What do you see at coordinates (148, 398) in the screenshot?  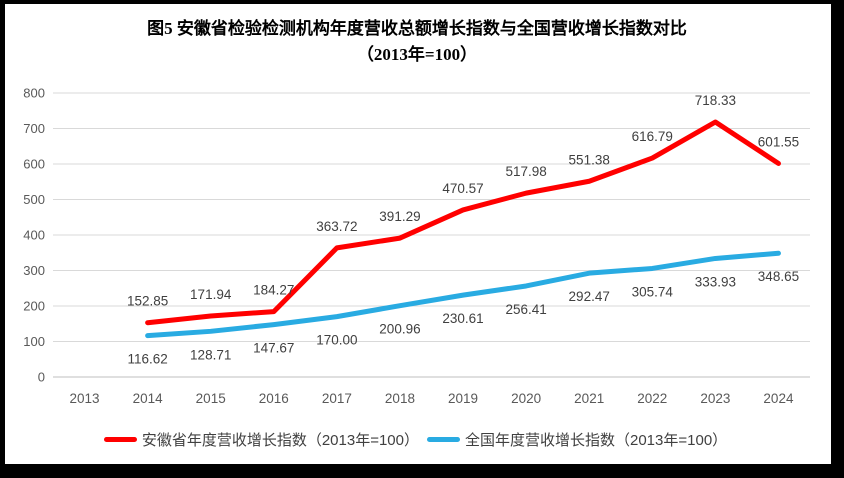 I see `x-axis-tick-label: 2014` at bounding box center [148, 398].